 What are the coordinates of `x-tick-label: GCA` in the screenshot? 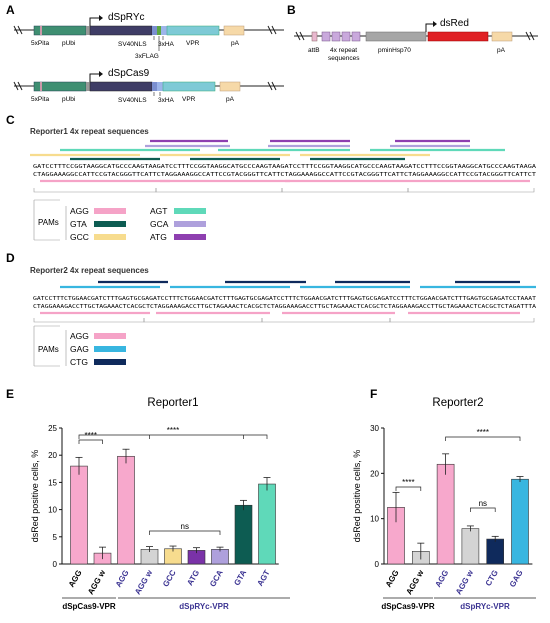 It's located at (216, 578).